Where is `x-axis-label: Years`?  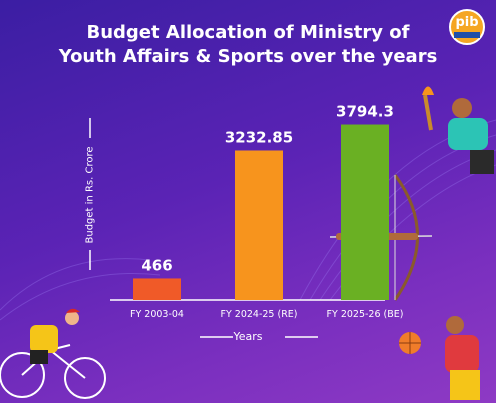
x-axis-label: Years is located at coordinates (248, 336).